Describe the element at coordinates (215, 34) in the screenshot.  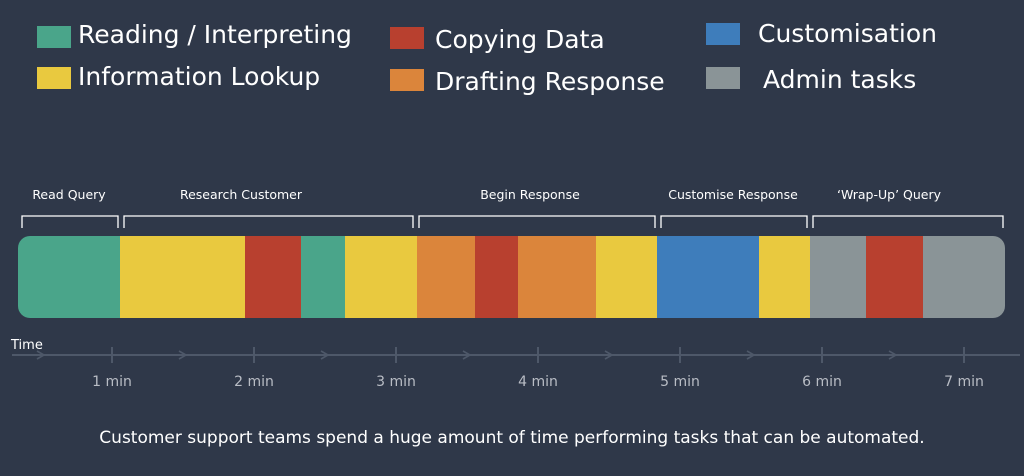
I see `legend-label-reading: Reading / Interpreting` at that location.